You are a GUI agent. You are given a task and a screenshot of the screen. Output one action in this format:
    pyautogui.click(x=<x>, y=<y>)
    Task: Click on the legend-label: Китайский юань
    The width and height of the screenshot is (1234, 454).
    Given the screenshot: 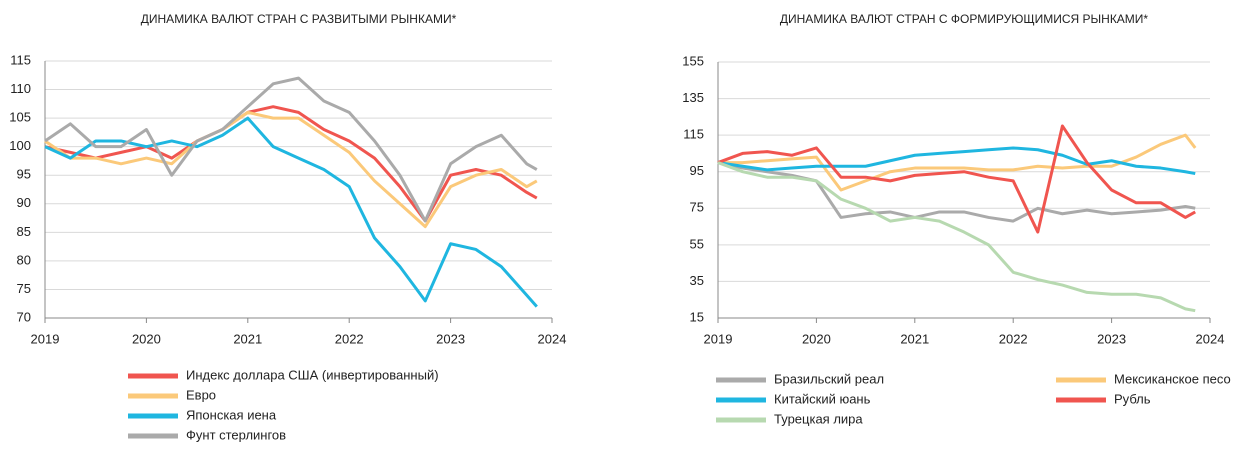 What is the action you would take?
    pyautogui.click(x=822, y=398)
    